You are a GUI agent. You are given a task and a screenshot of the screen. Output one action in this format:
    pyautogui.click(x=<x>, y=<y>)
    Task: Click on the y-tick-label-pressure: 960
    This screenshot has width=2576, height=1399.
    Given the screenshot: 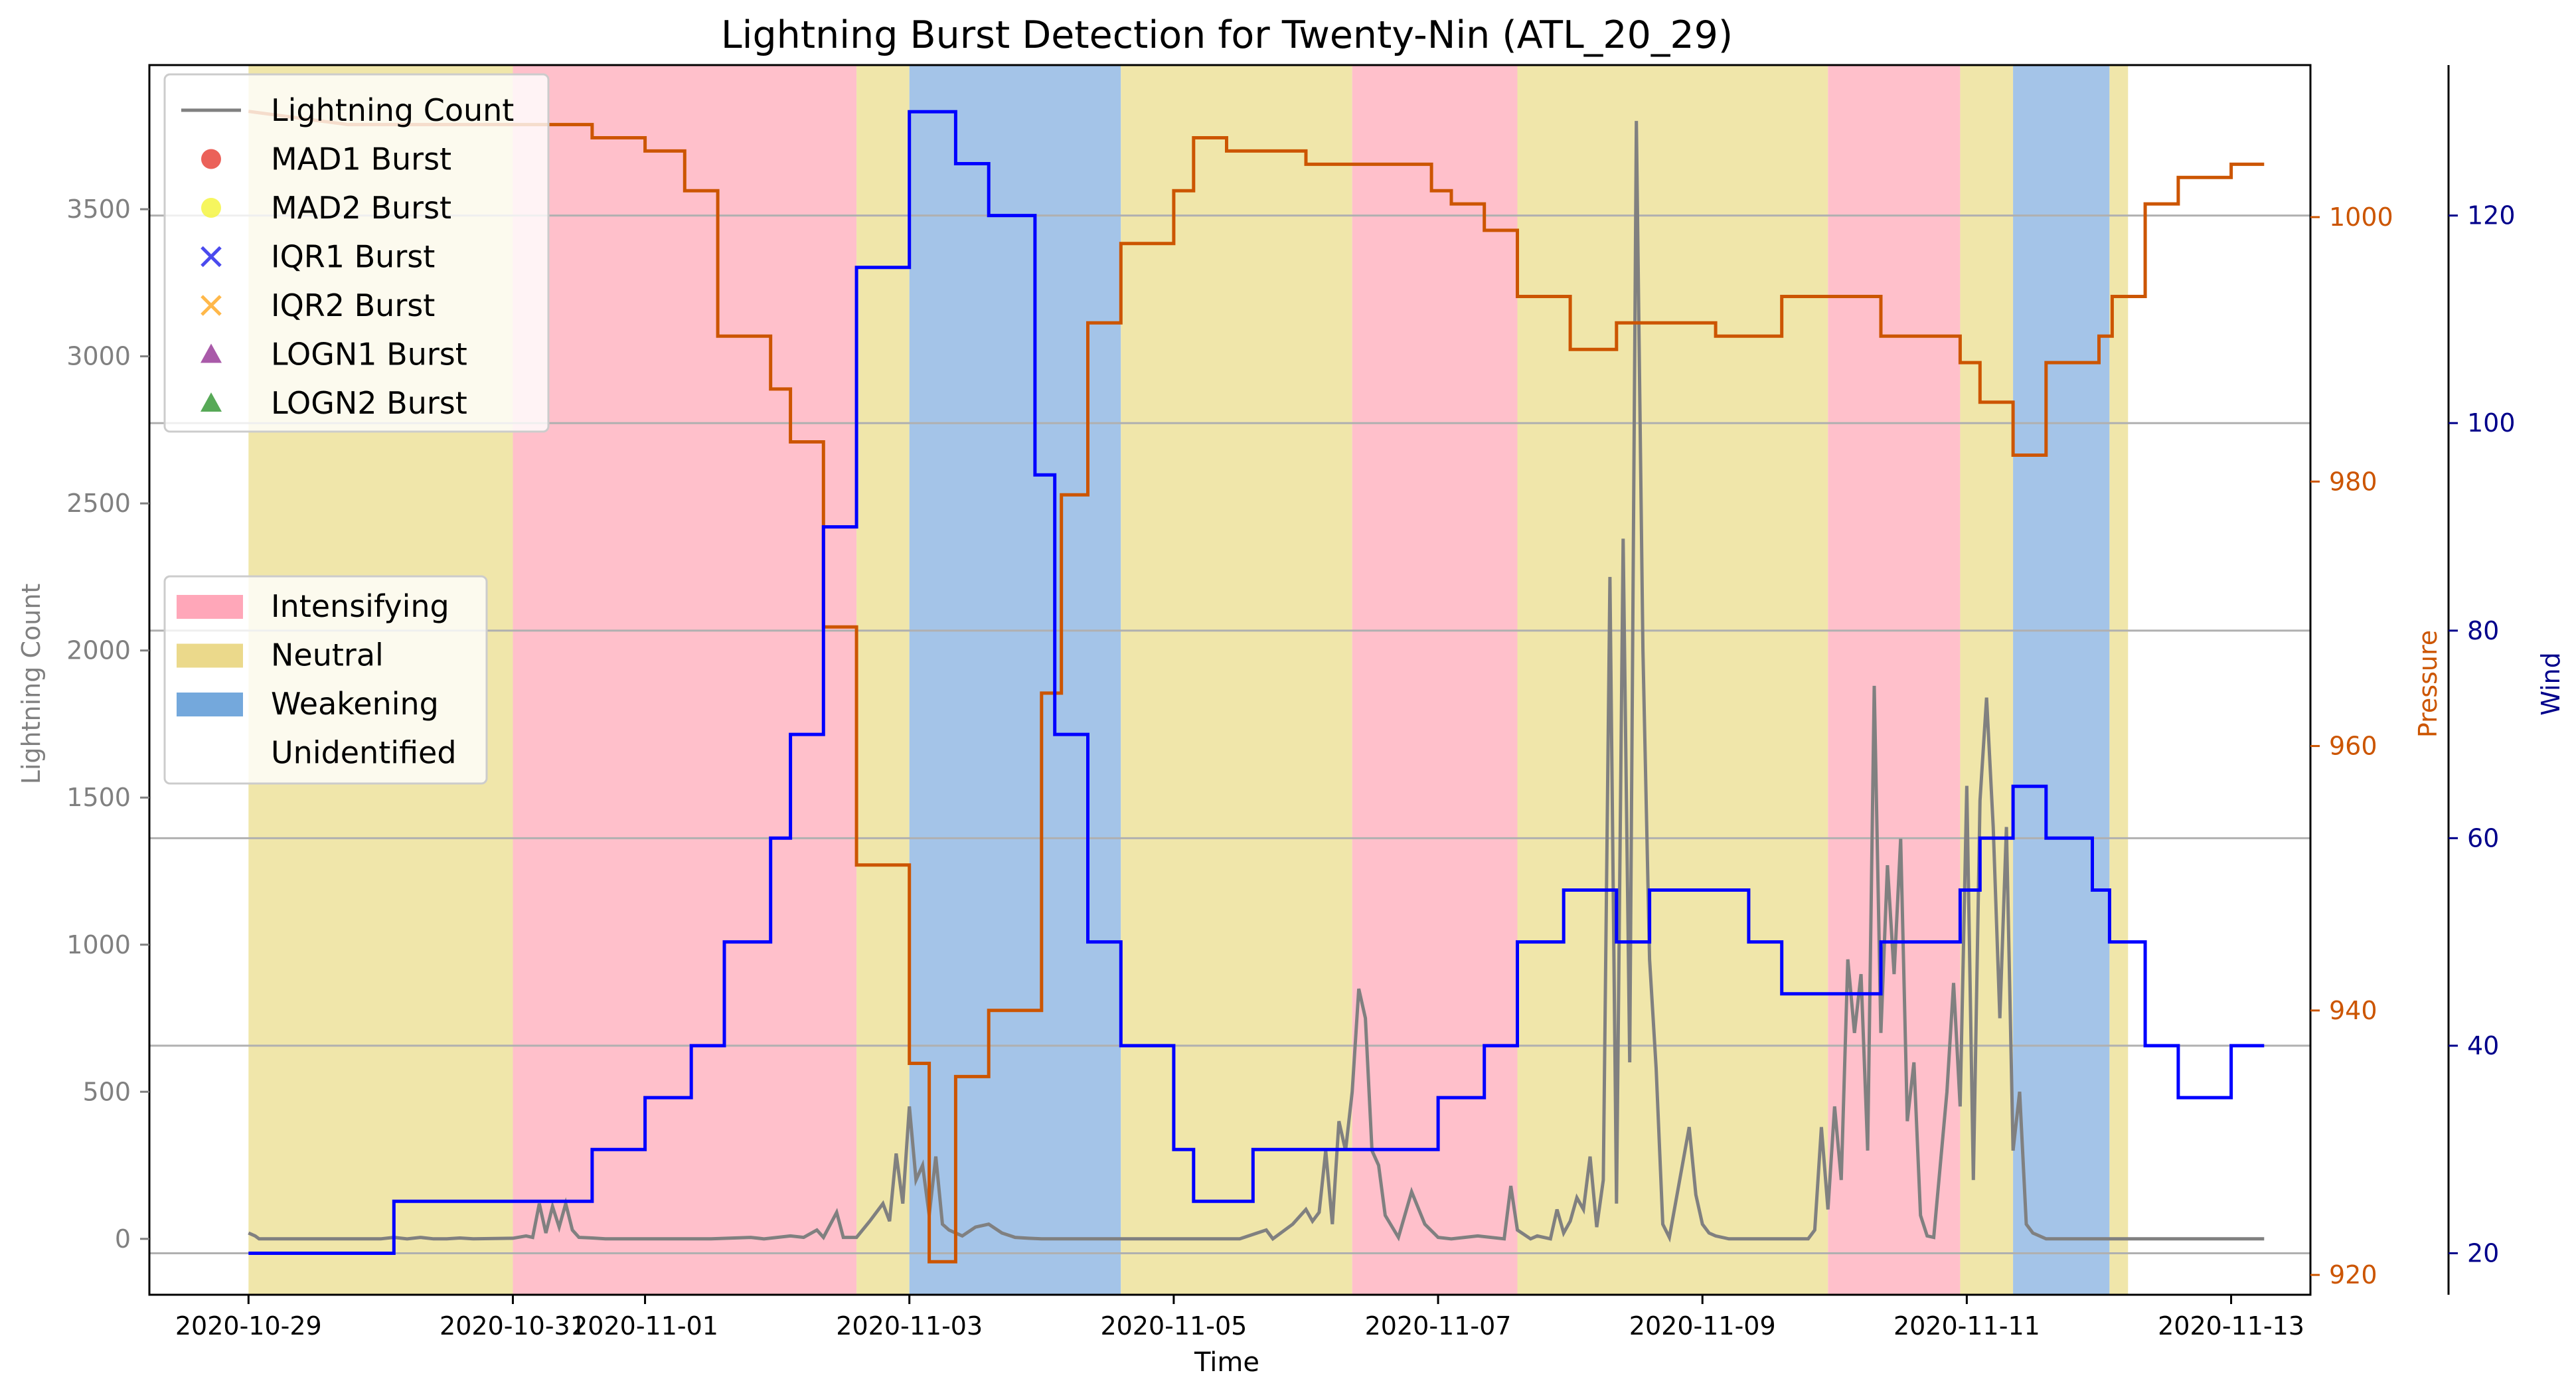 What is the action you would take?
    pyautogui.click(x=2353, y=746)
    